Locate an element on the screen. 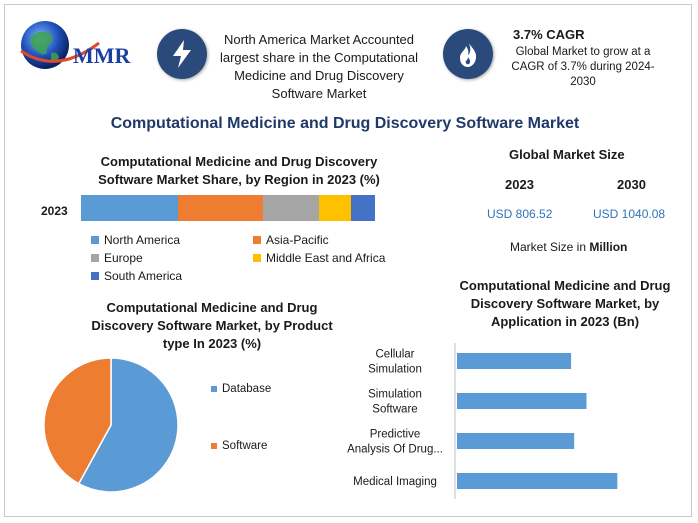 This screenshot has width=698, height=523. market-value-2030: USD 1040.08 is located at coordinates (629, 214).